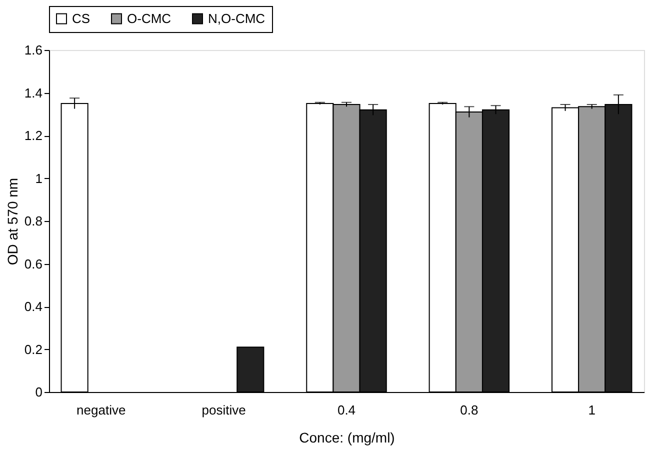 The width and height of the screenshot is (649, 450). Describe the element at coordinates (592, 410) in the screenshot. I see `x-tick-label: 1` at that location.